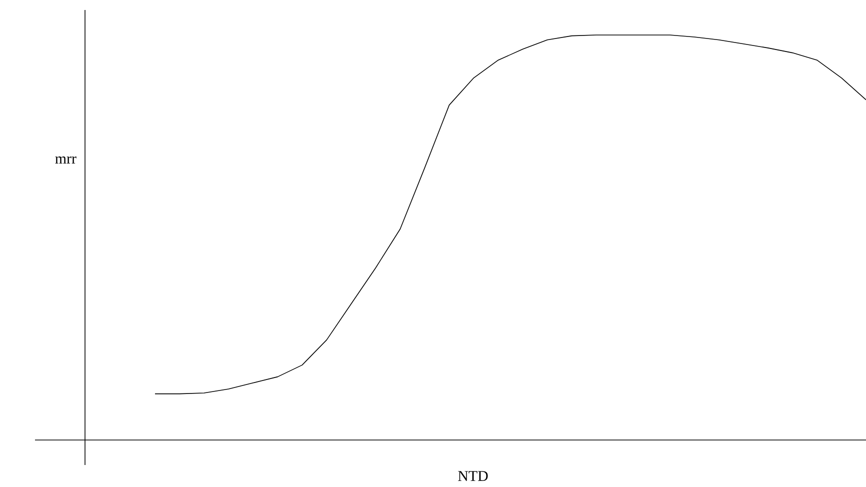 Image resolution: width=866 pixels, height=487 pixels. Describe the element at coordinates (65, 160) in the screenshot. I see `y-axis-title: mrr` at that location.